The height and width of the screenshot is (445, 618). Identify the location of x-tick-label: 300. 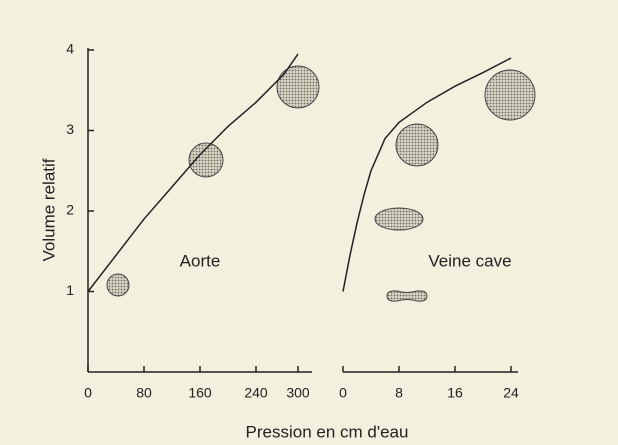
(298, 393).